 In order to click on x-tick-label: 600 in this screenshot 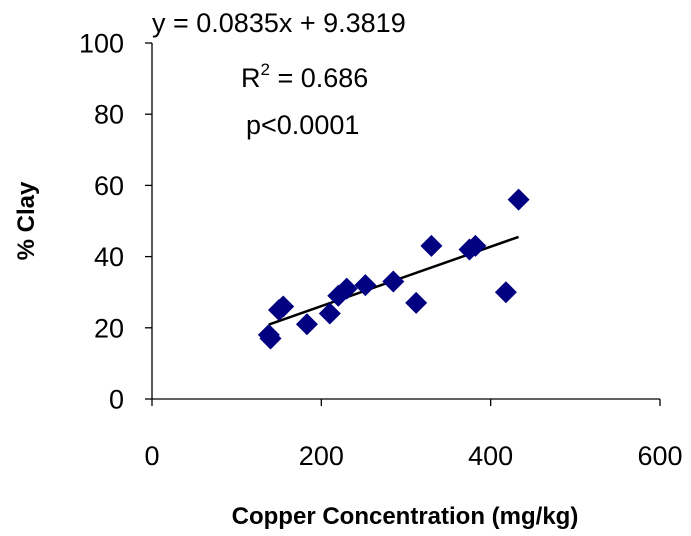, I will do `click(659, 456)`.